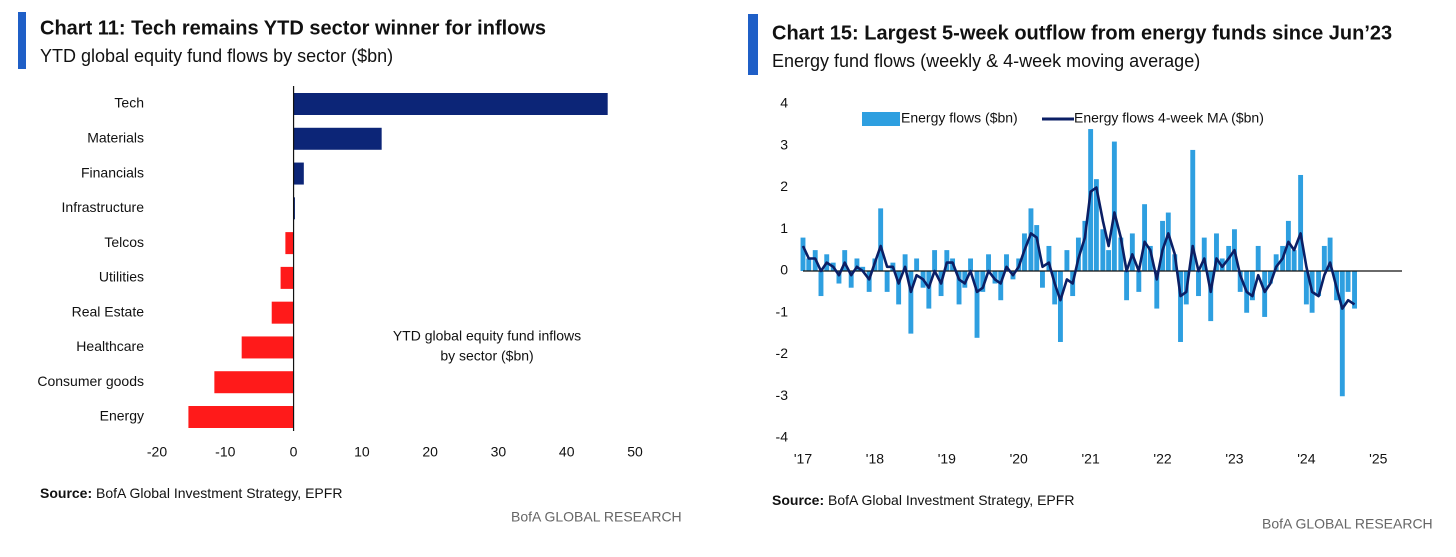 The width and height of the screenshot is (1456, 557). Describe the element at coordinates (122, 416) in the screenshot. I see `y-tick-label: Energy` at that location.